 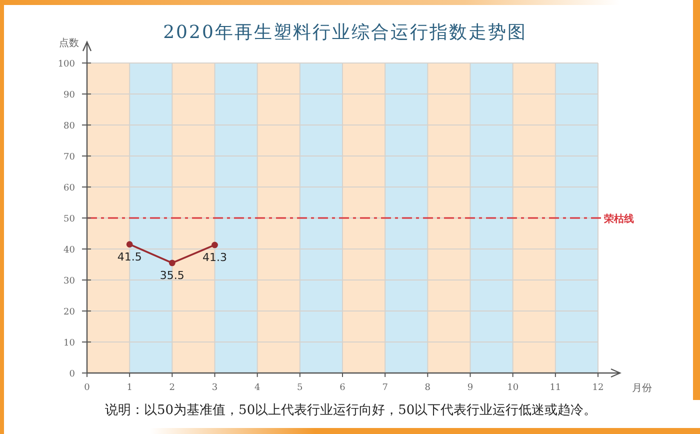 I want to click on x-tick-label: 12, so click(x=598, y=388).